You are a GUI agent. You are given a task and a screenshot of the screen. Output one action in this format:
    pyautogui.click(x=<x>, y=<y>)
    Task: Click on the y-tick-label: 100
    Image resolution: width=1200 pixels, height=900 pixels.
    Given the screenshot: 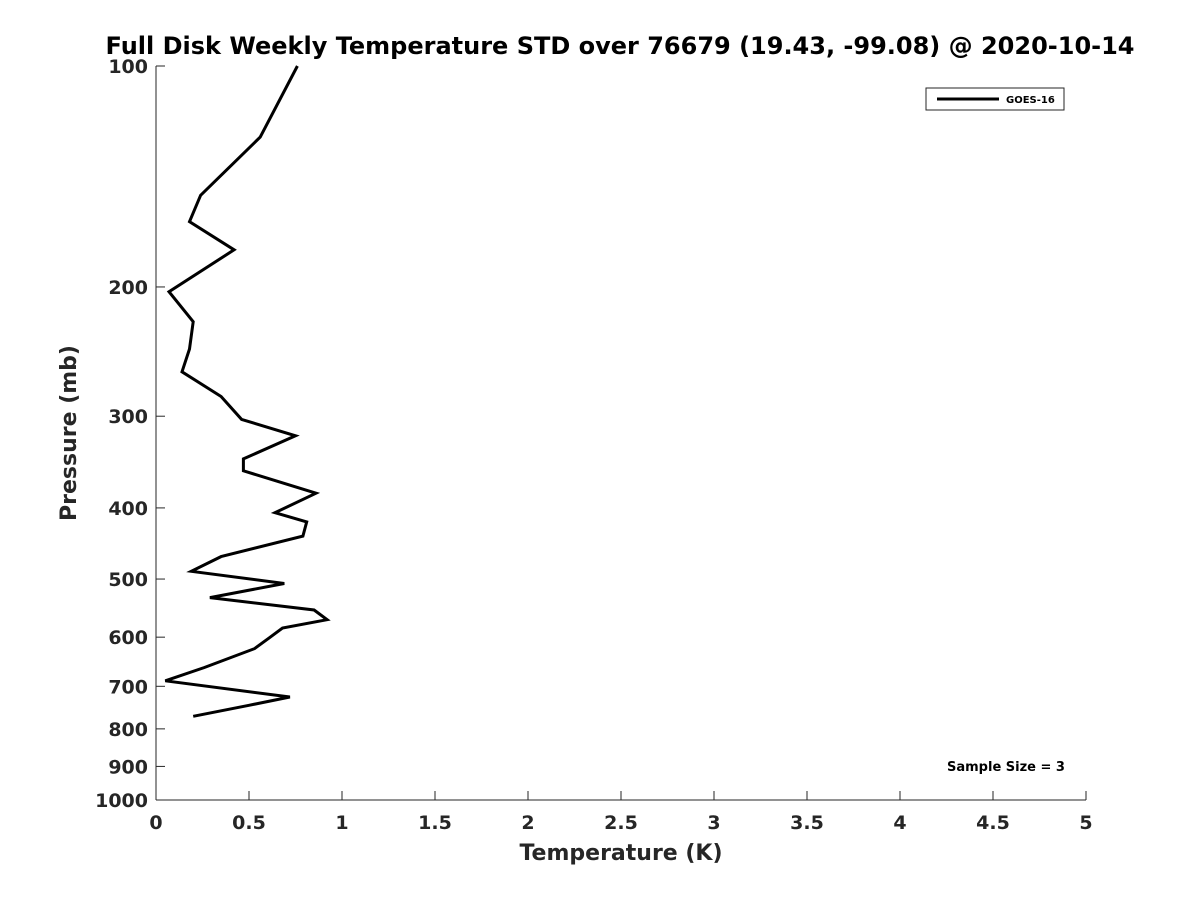 What is the action you would take?
    pyautogui.click(x=128, y=67)
    